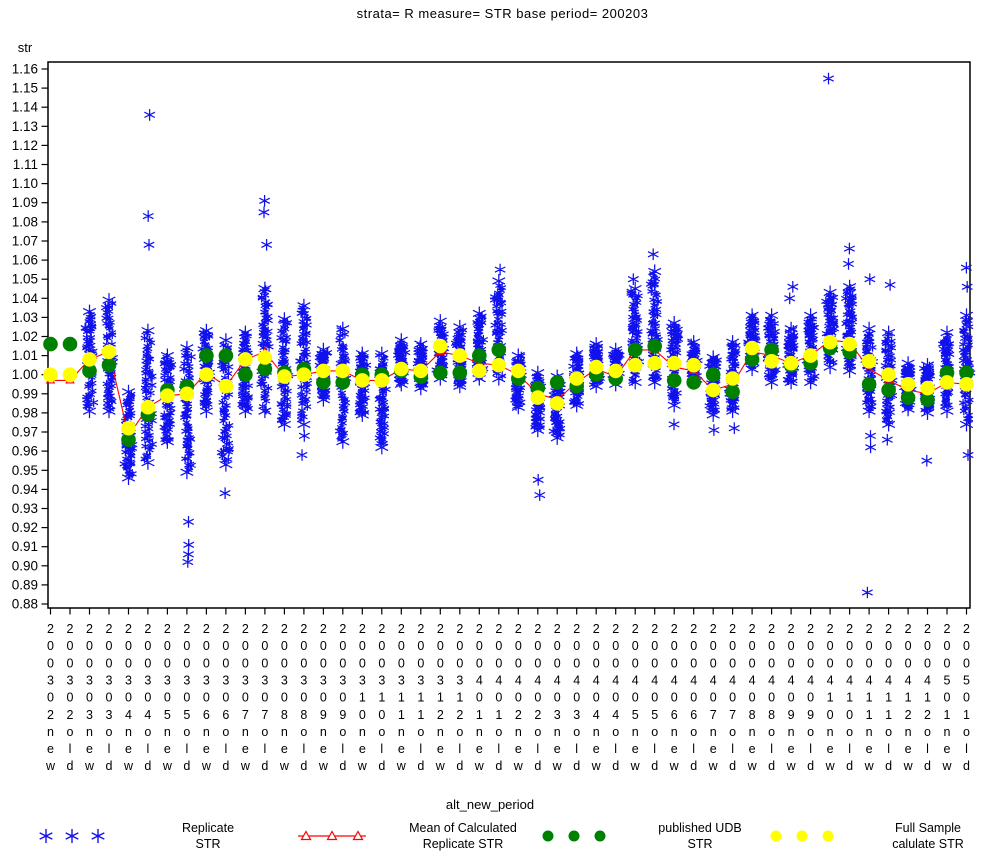 This screenshot has width=1005, height=867. What do you see at coordinates (25, 107) in the screenshot?
I see `svg-text: 1.14` at bounding box center [25, 107].